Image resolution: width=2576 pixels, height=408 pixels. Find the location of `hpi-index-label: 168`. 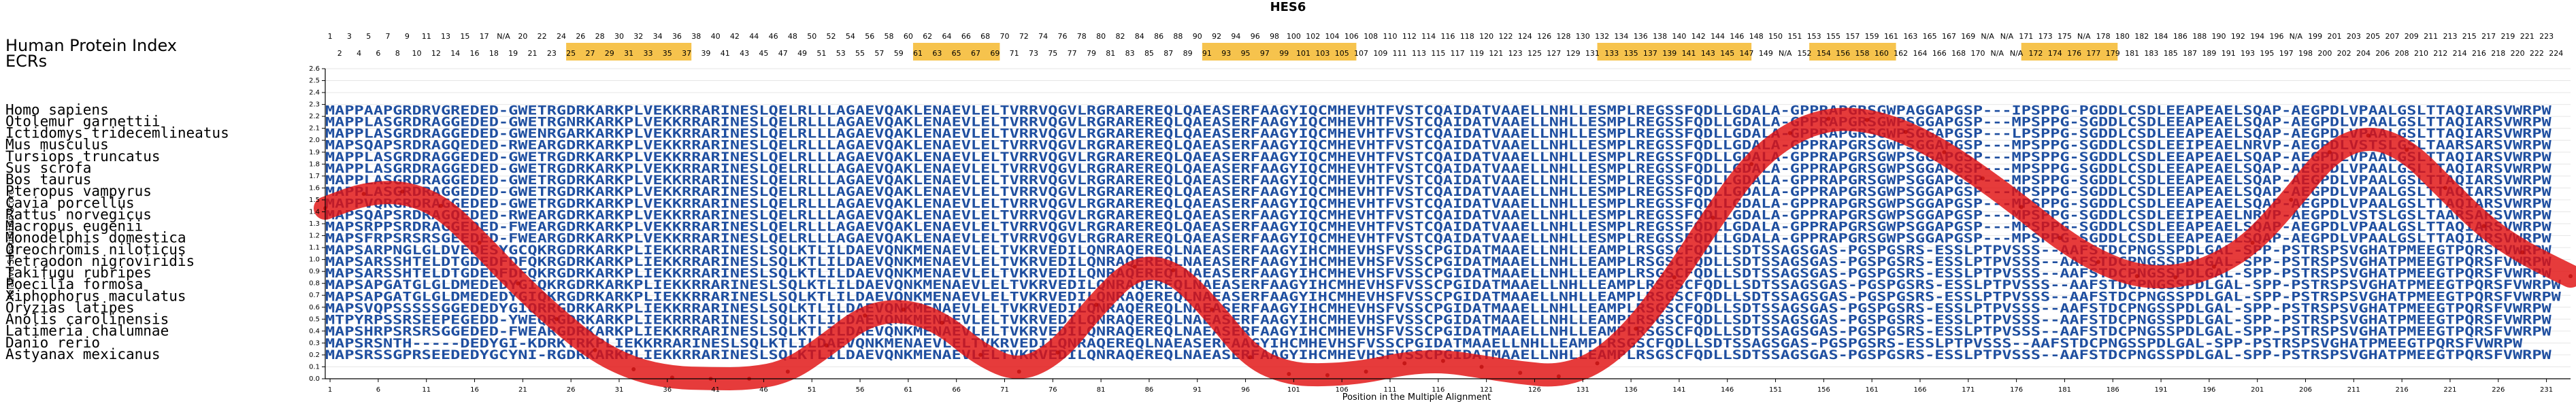

hpi-index-label: 168 is located at coordinates (1959, 54).